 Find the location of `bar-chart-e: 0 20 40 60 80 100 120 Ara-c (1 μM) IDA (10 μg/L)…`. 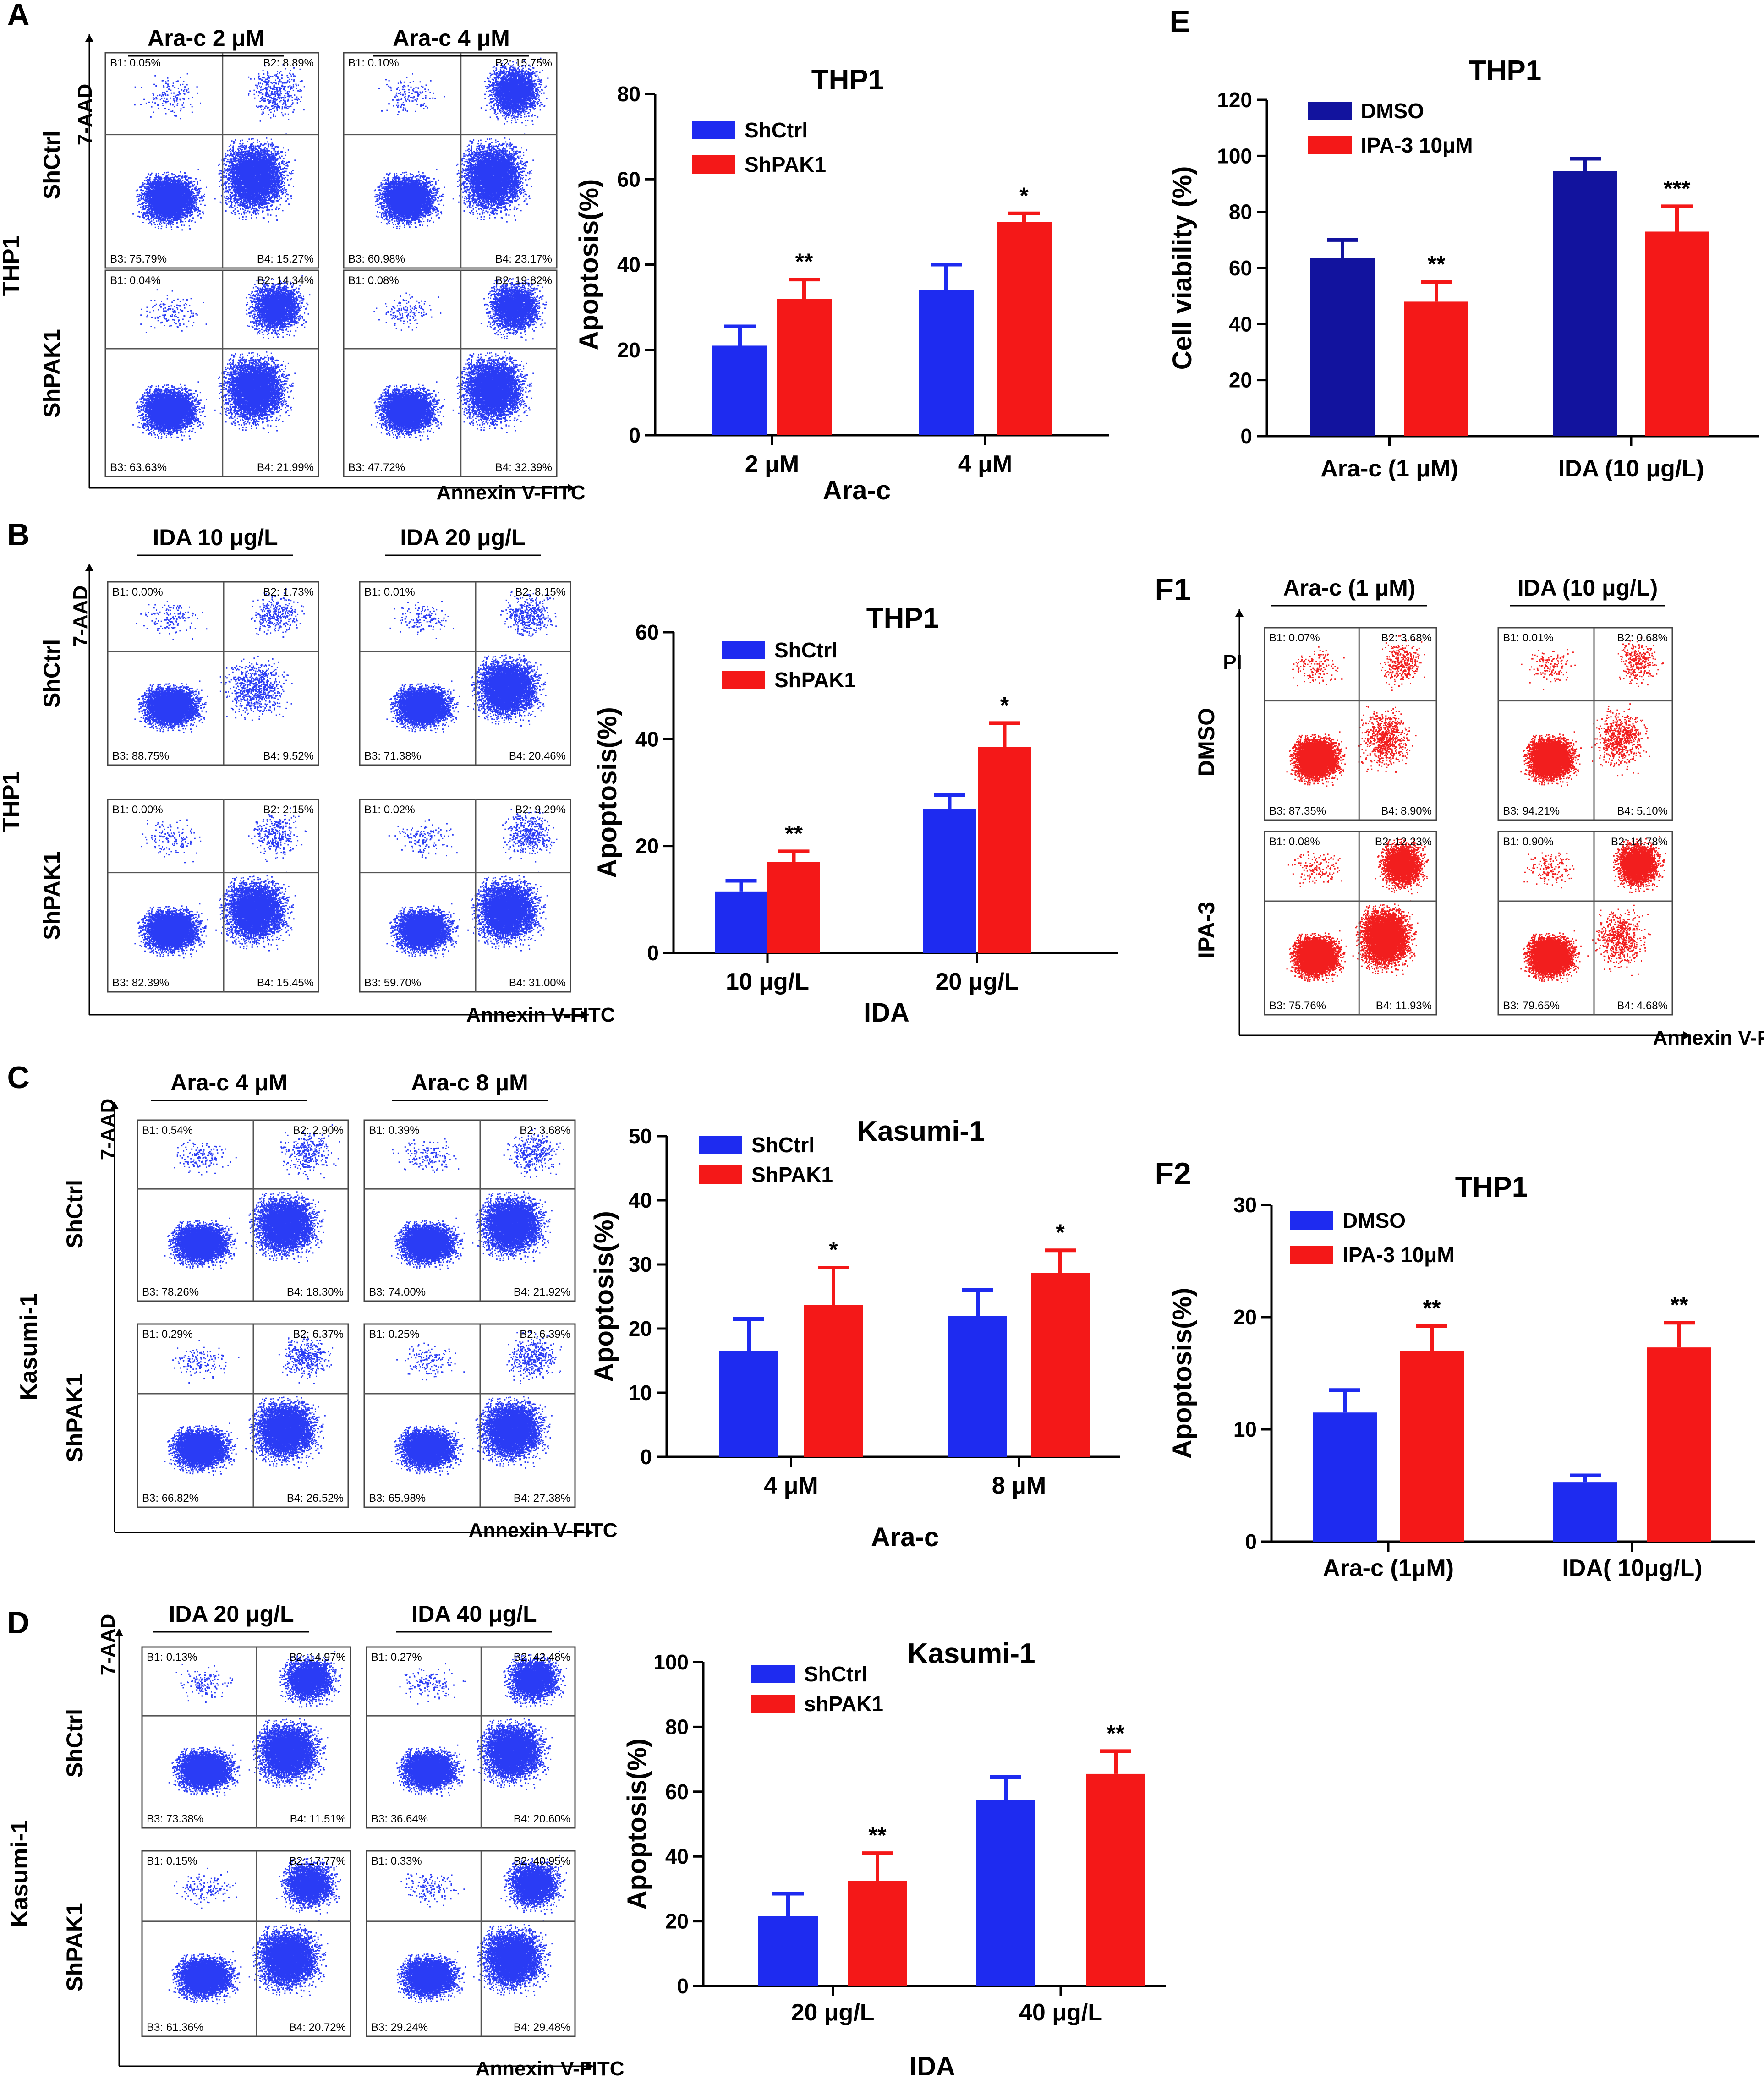

bar-chart-e: 0 20 40 60 80 100 120 Ara-c (1 μM) IDA (10 μg/L)… is located at coordinates (1463, 268).